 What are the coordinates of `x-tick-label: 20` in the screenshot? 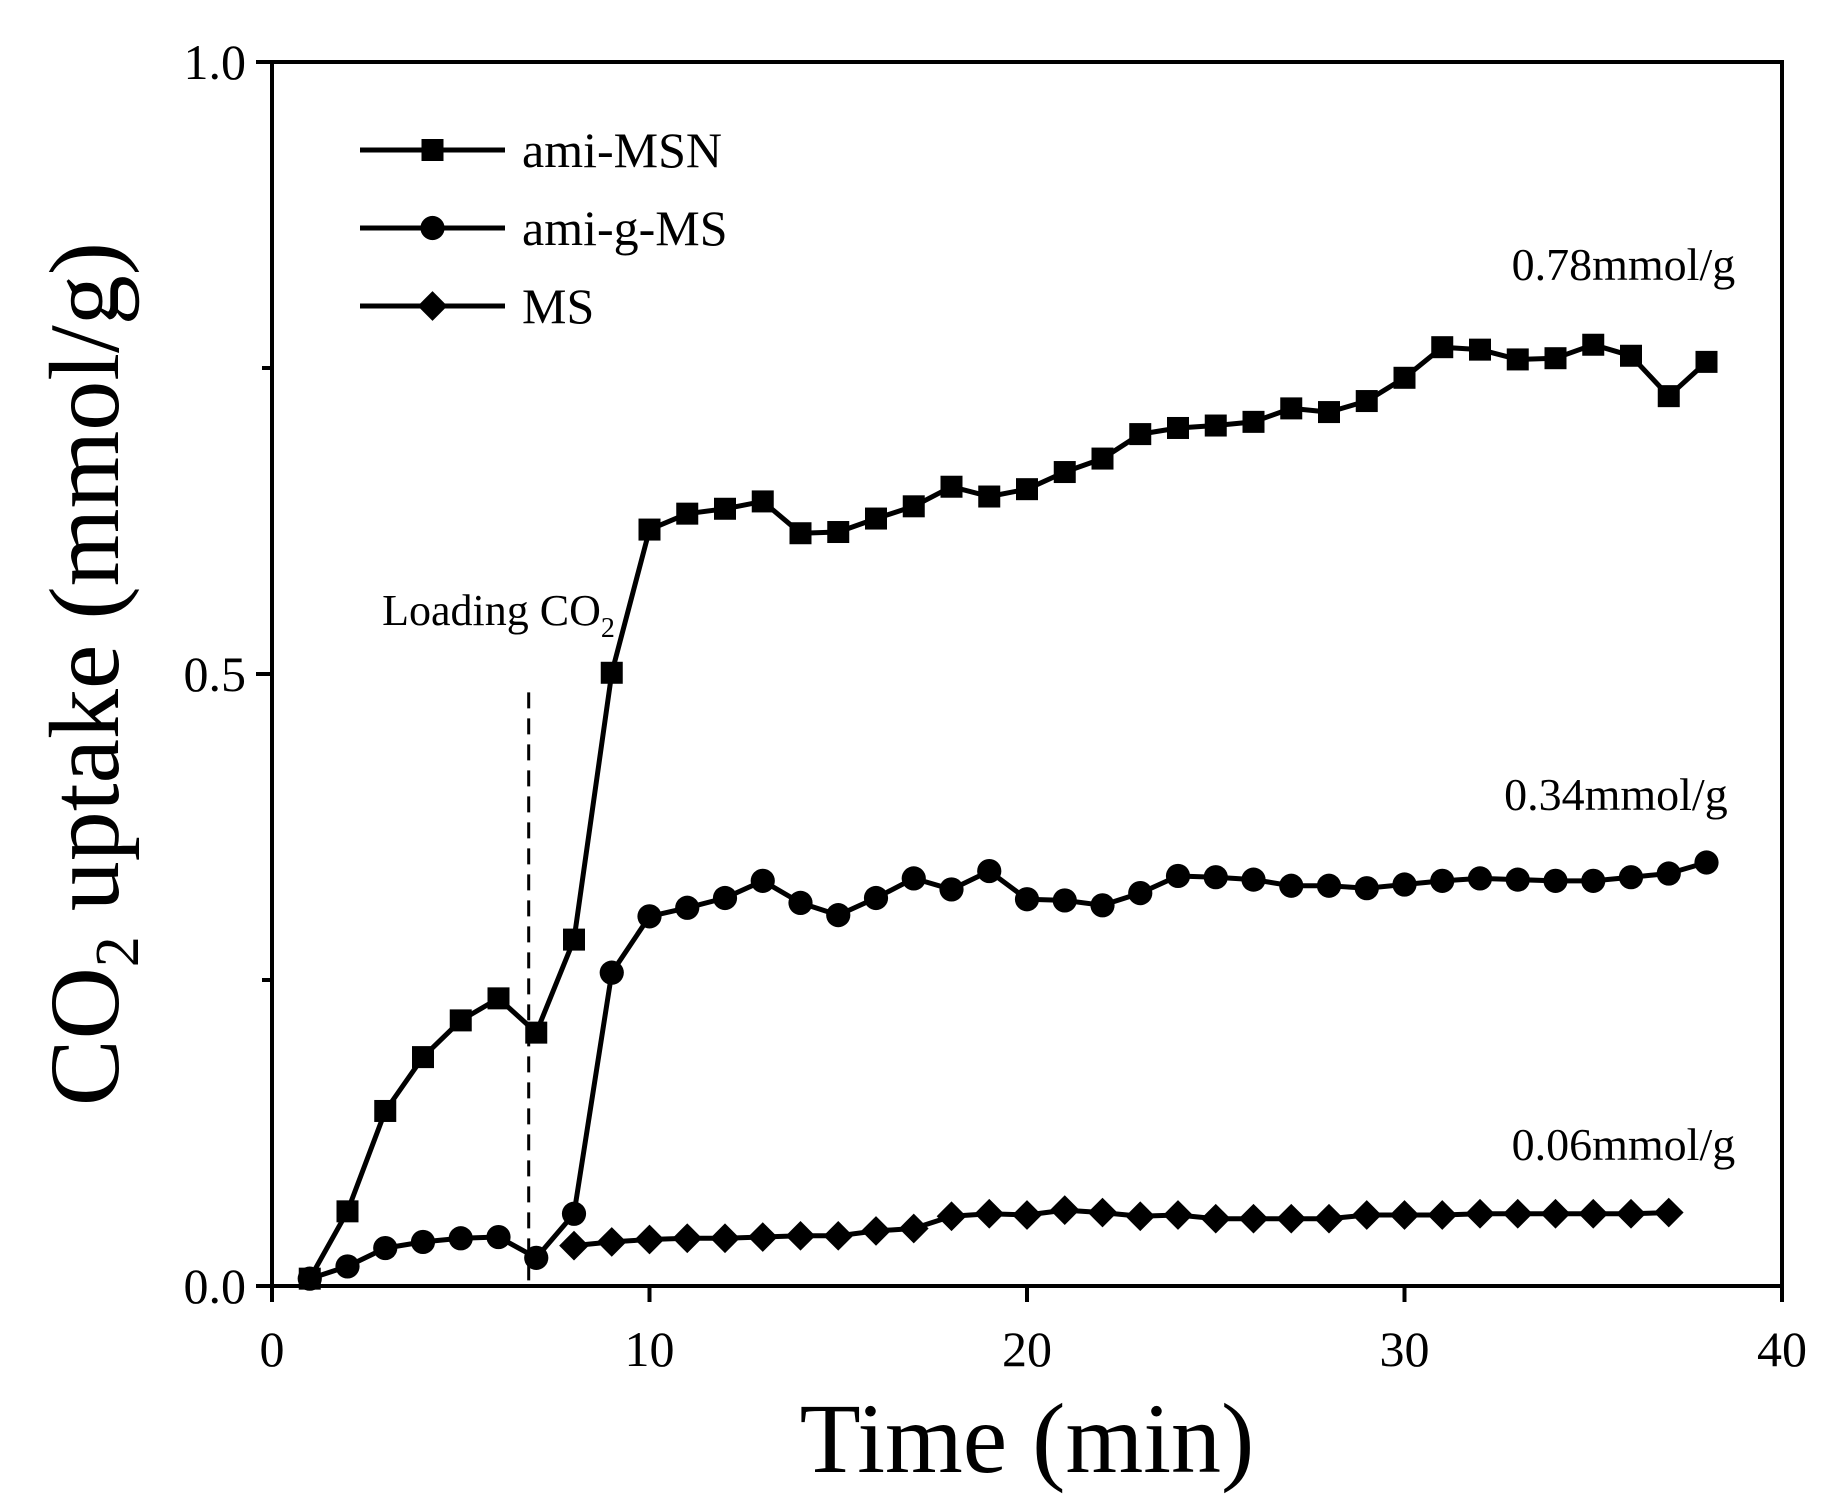 It's located at (1027, 1349).